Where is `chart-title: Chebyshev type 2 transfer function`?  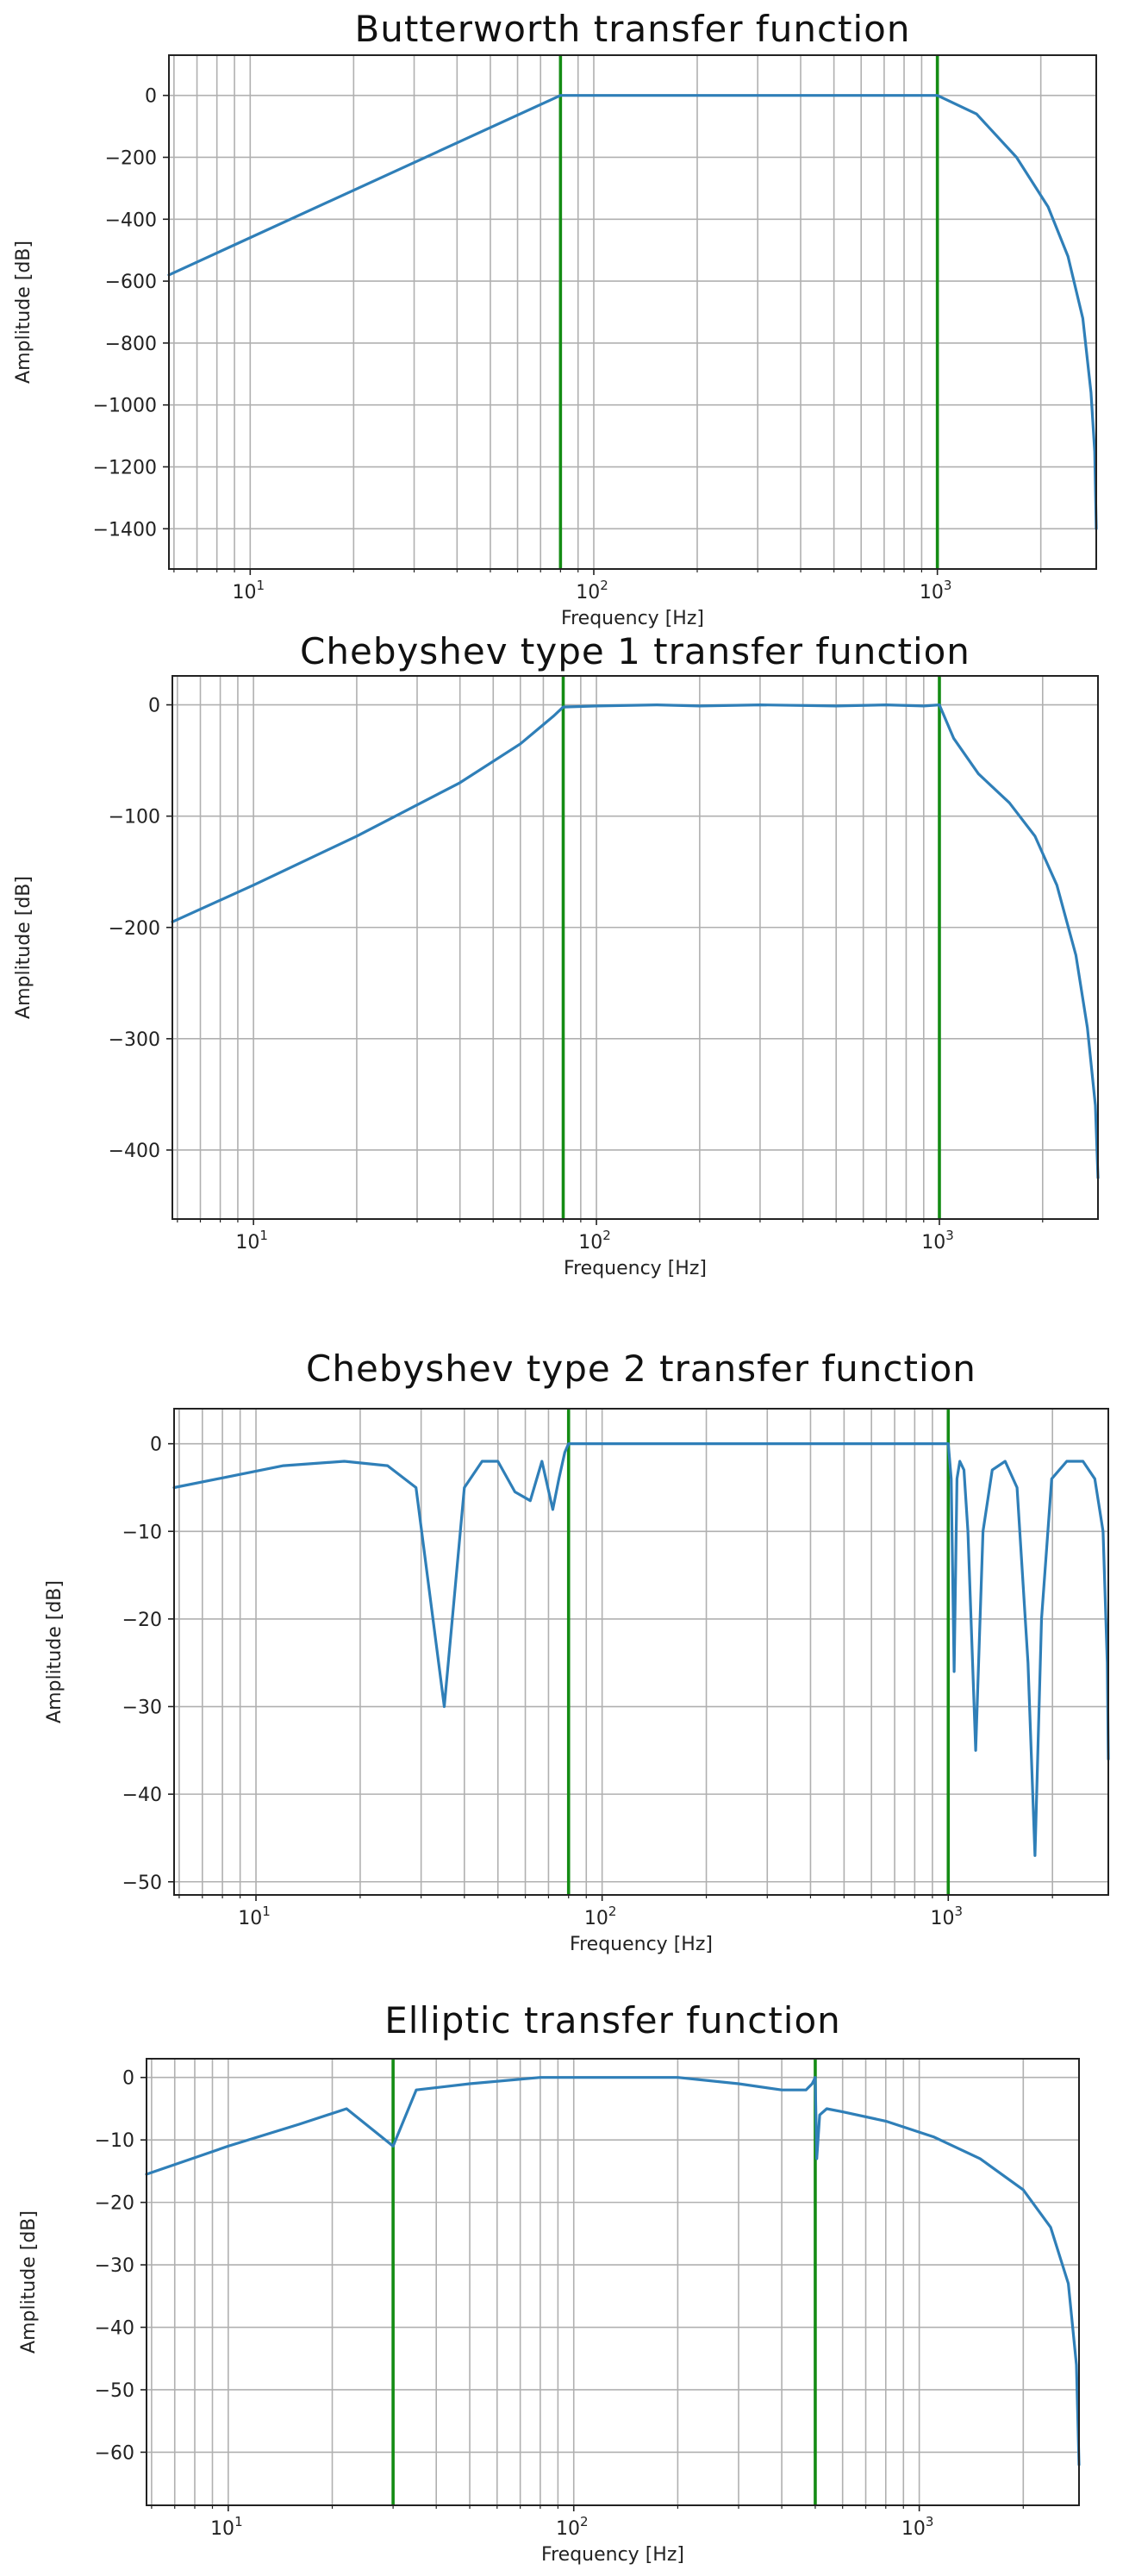
chart-title: Chebyshev type 2 transfer function is located at coordinates (641, 1369).